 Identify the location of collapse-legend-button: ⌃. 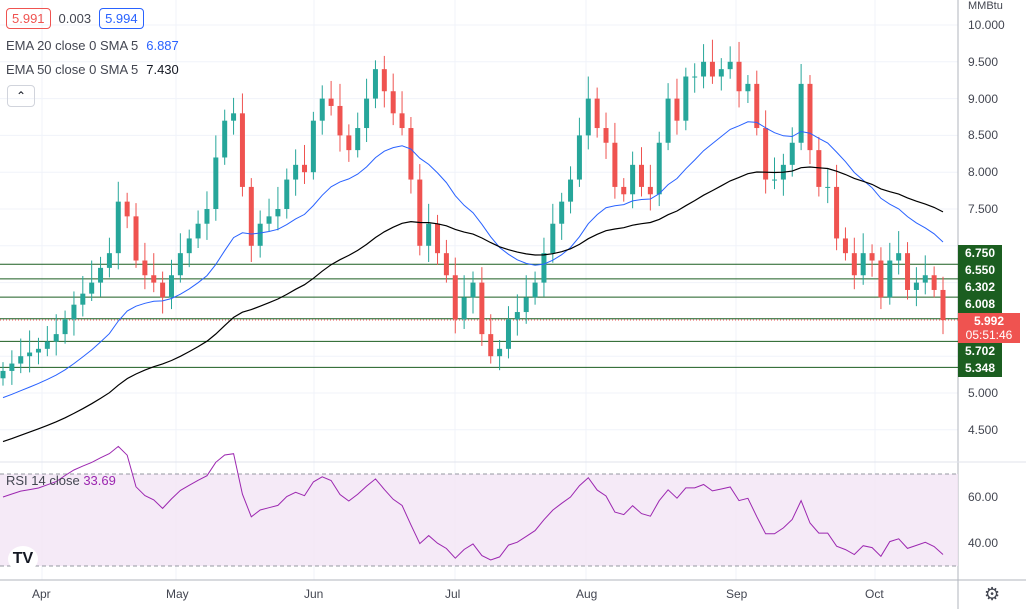
(21, 96).